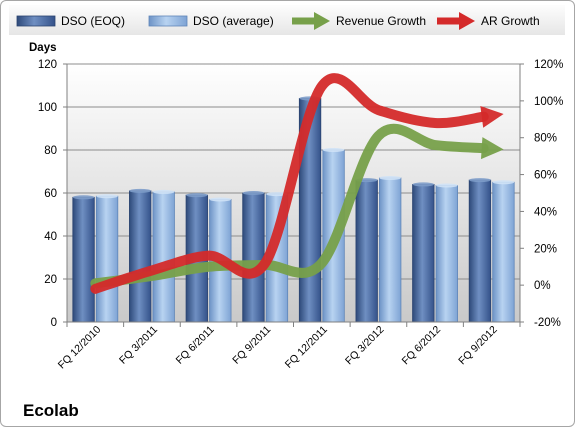  Describe the element at coordinates (50, 151) in the screenshot. I see `y-tick-label: 80` at that location.